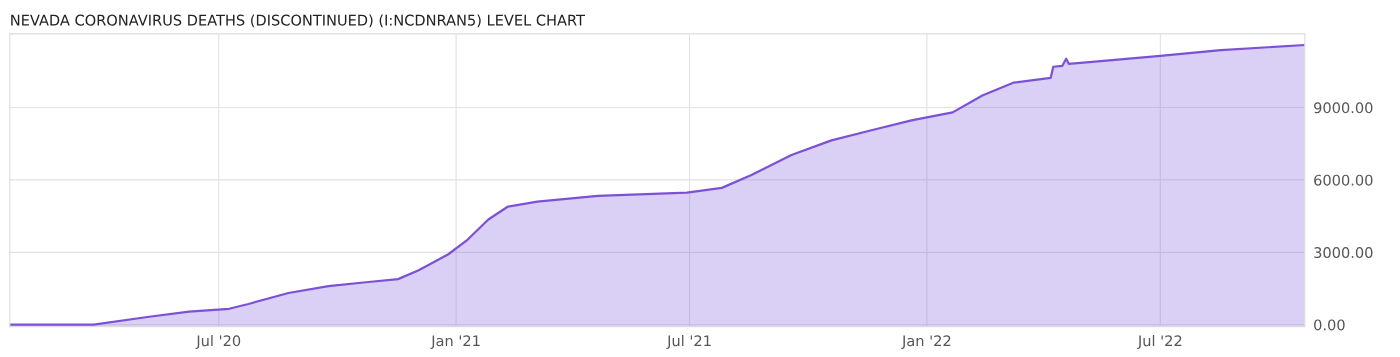 The width and height of the screenshot is (1400, 357). Describe the element at coordinates (1343, 253) in the screenshot. I see `y-tick-label: 3000.00` at that location.